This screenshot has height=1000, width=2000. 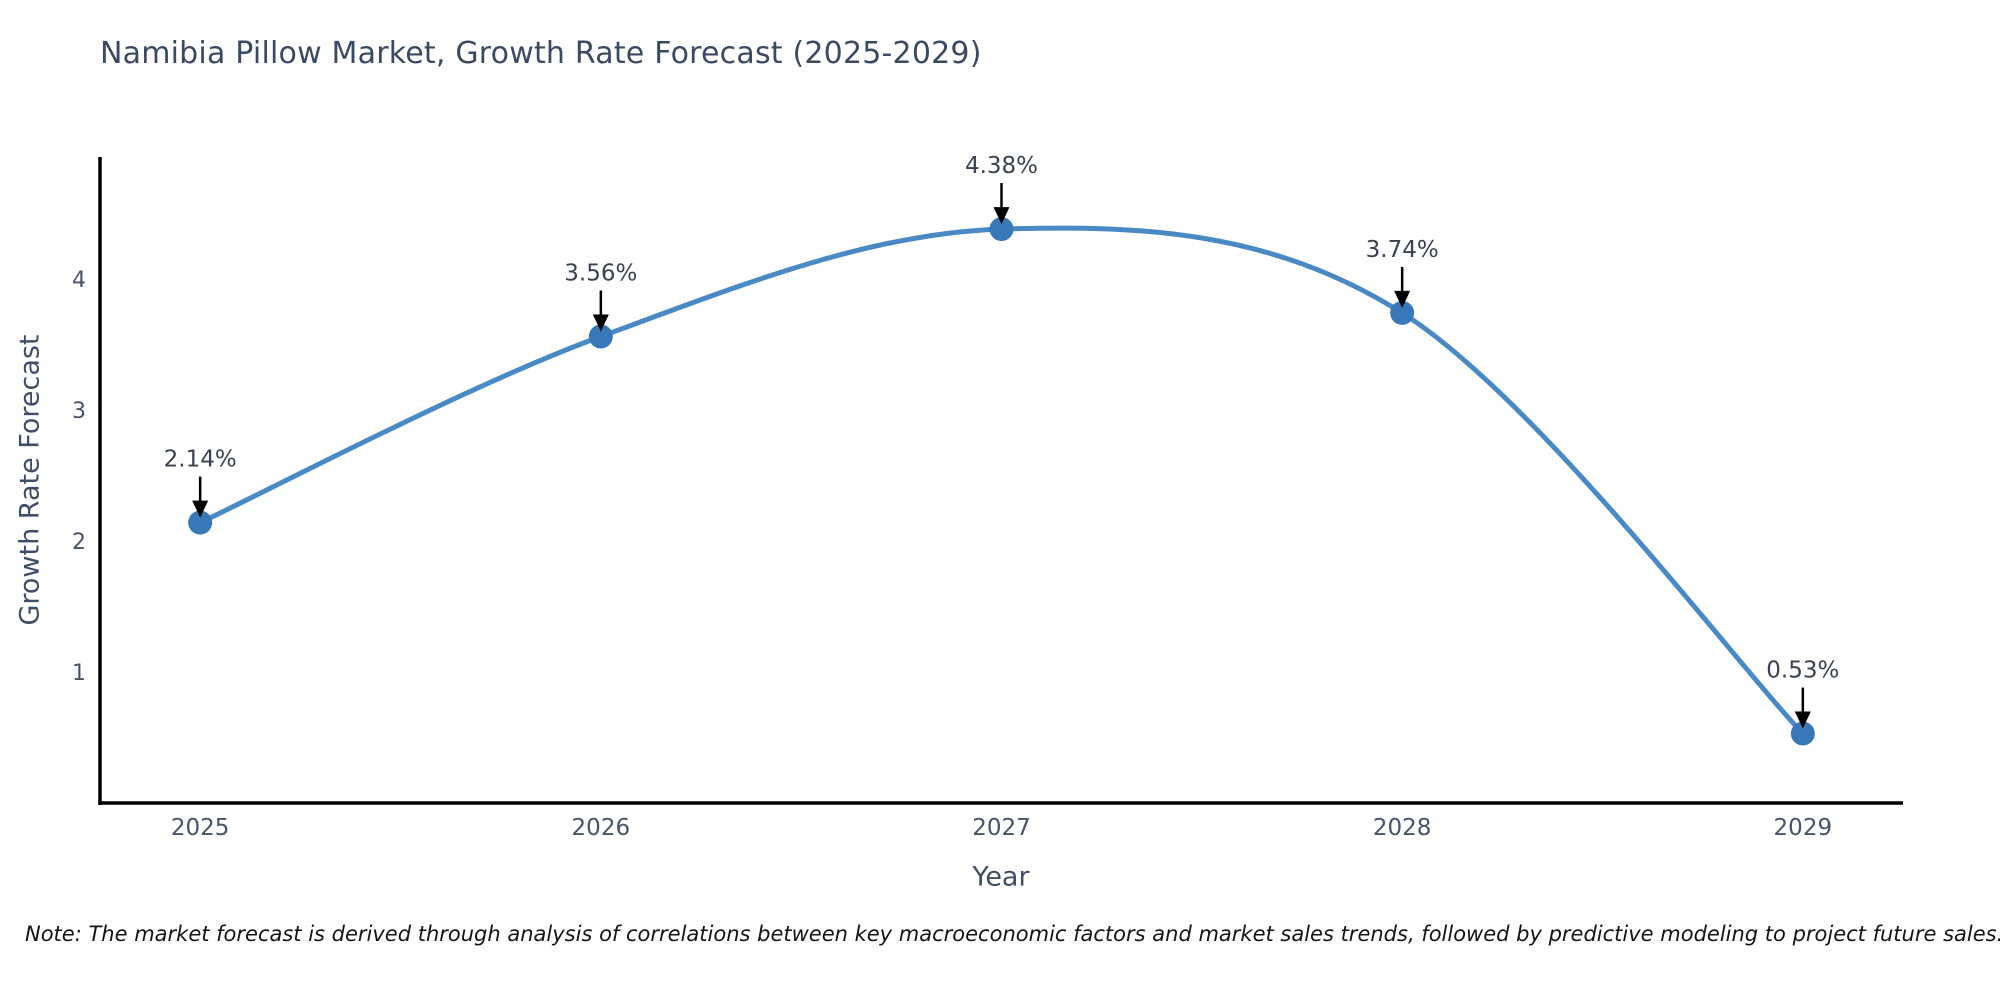 What do you see at coordinates (79, 673) in the screenshot?
I see `y-tick-label: 1` at bounding box center [79, 673].